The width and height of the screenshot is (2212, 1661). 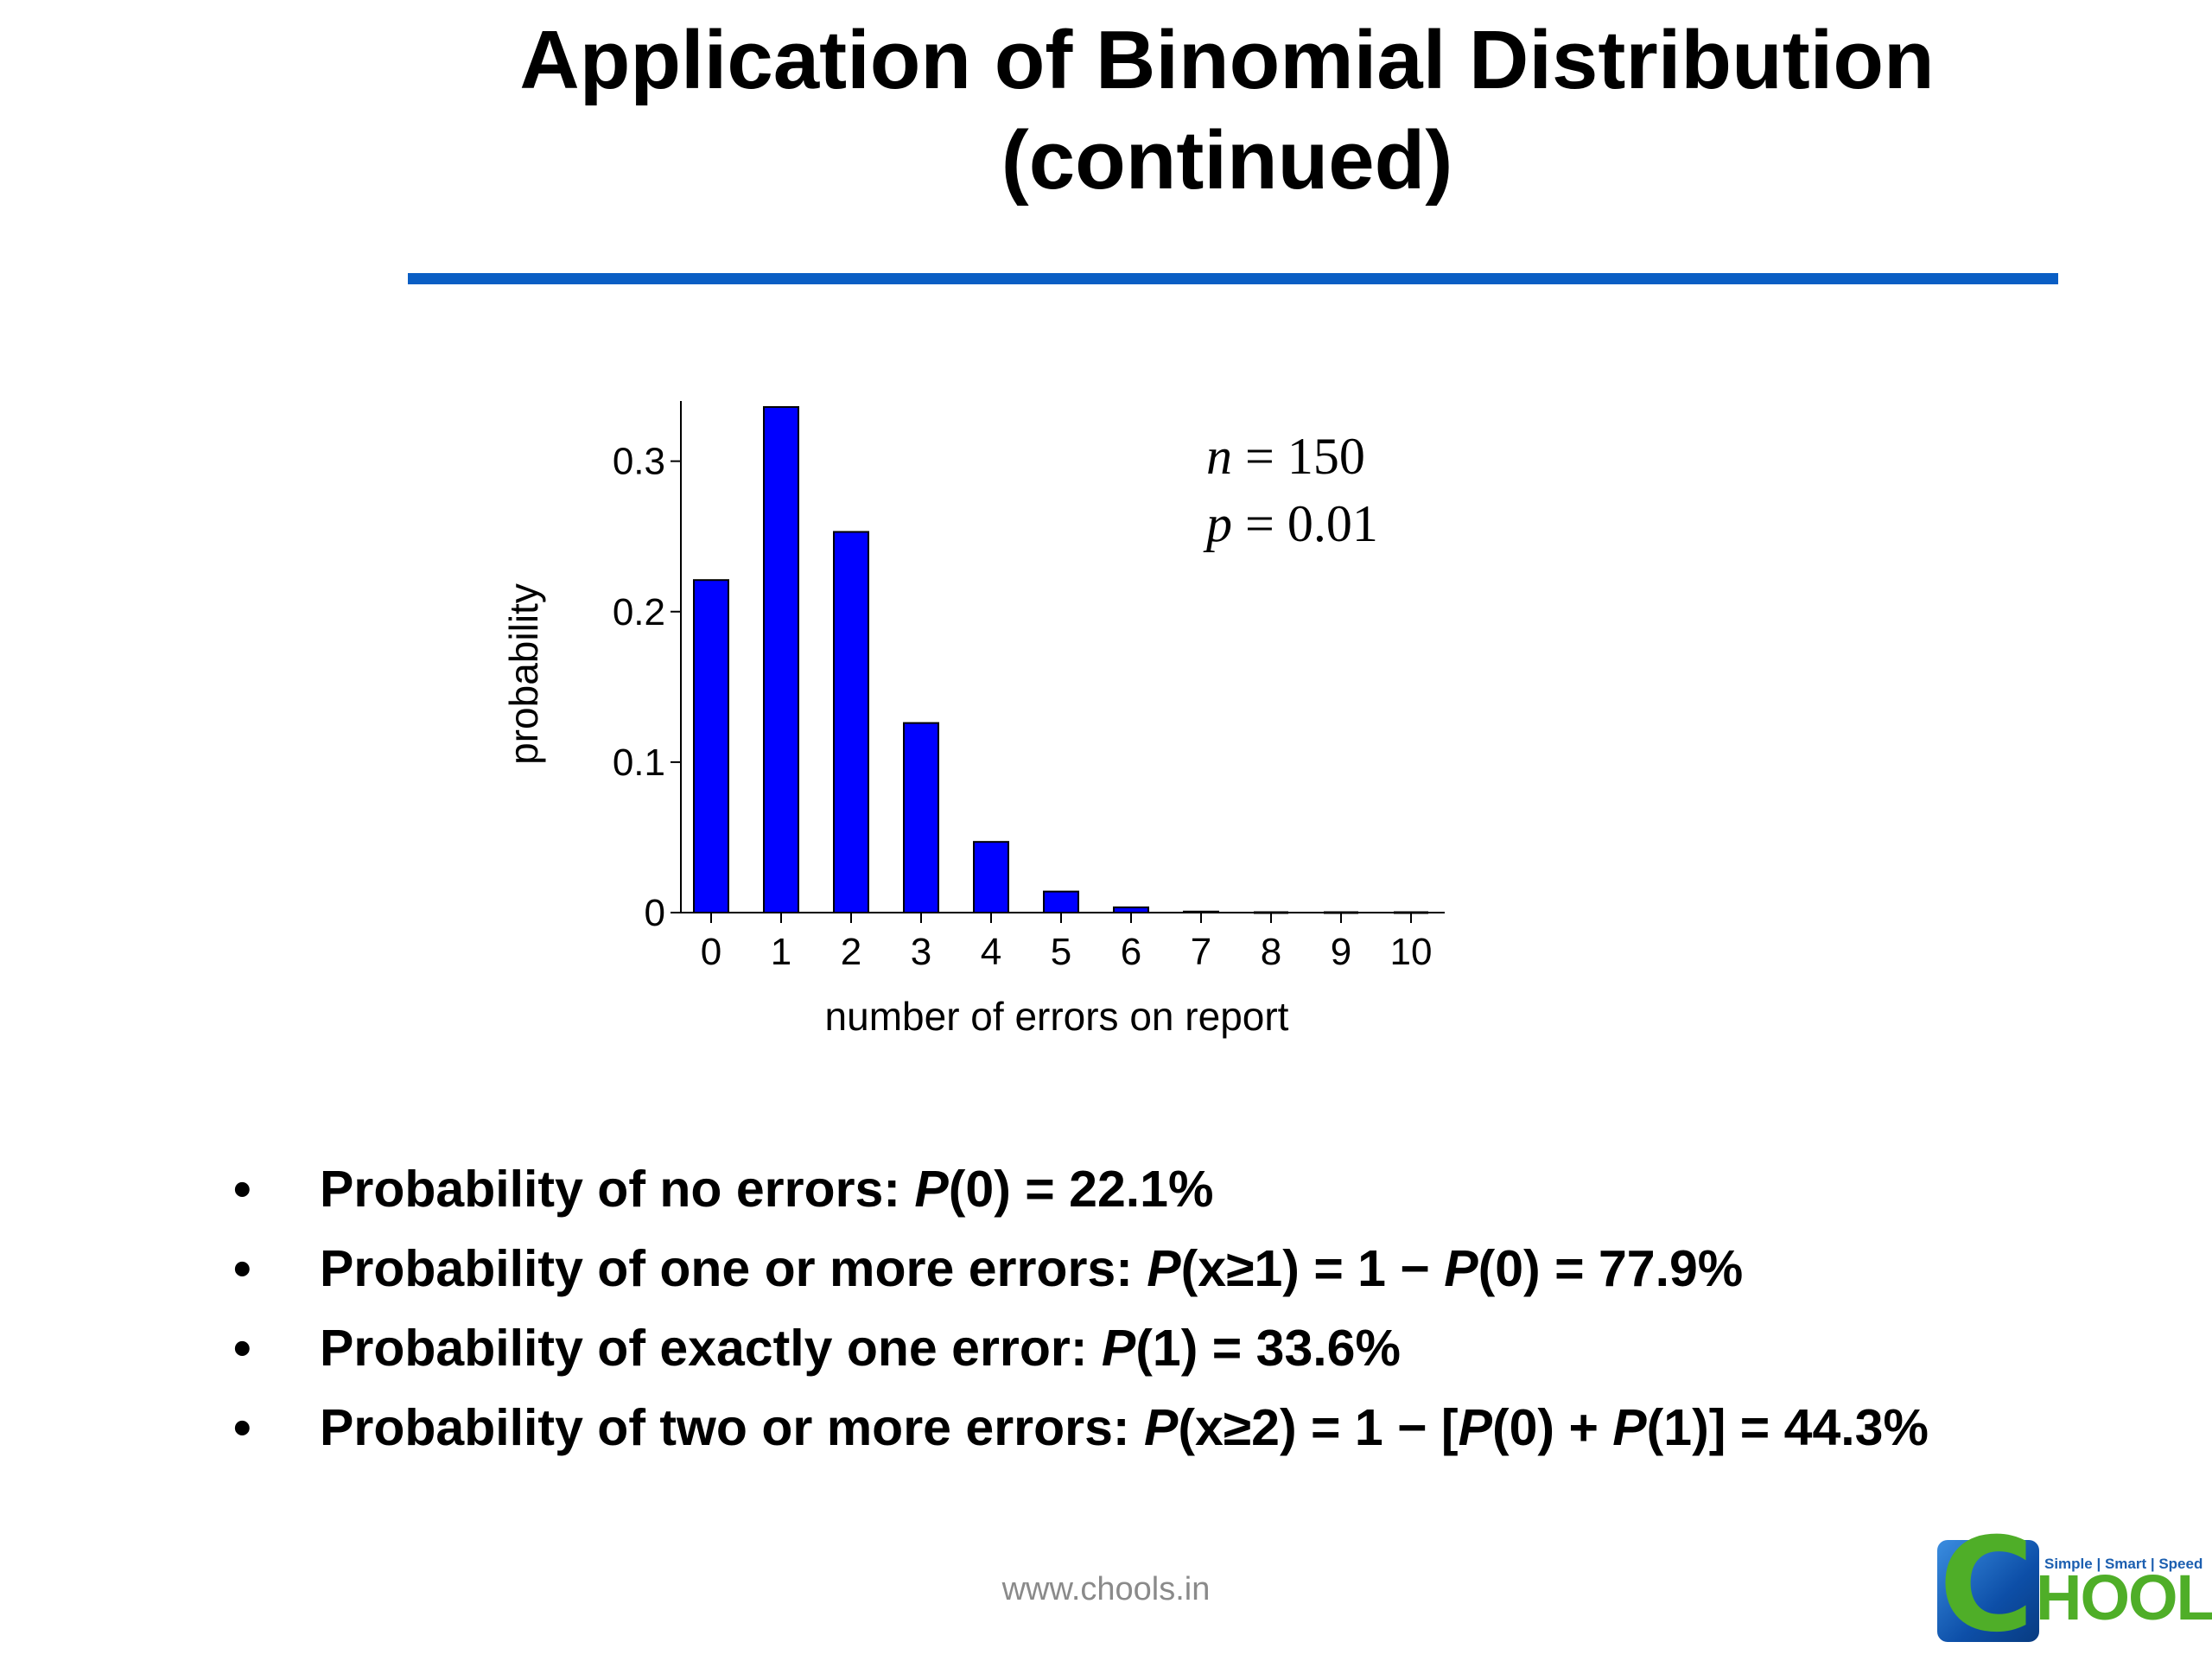 I want to click on bullet-text: Probability of no errors:, so click(x=617, y=1189).